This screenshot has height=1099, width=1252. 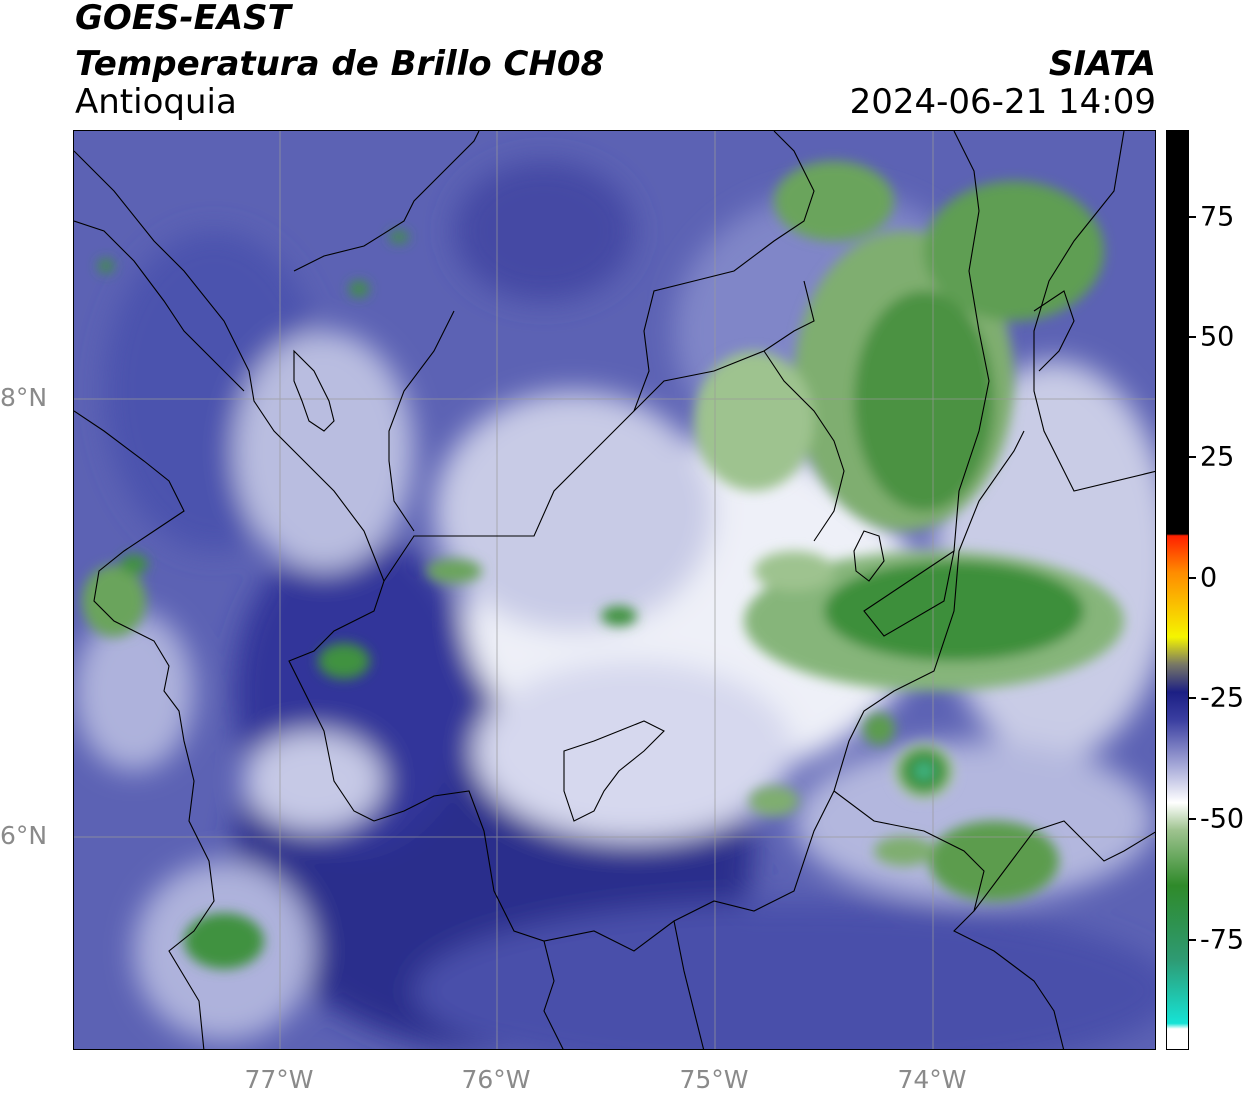 What do you see at coordinates (1192, 819) in the screenshot?
I see `cbar-tick-minus50` at bounding box center [1192, 819].